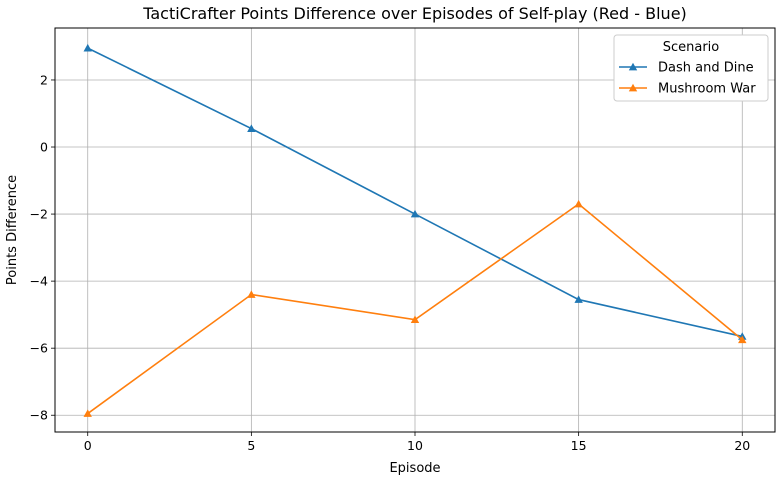 This screenshot has width=780, height=480. Describe the element at coordinates (39, 281) in the screenshot. I see `y-tick-label: −4` at that location.